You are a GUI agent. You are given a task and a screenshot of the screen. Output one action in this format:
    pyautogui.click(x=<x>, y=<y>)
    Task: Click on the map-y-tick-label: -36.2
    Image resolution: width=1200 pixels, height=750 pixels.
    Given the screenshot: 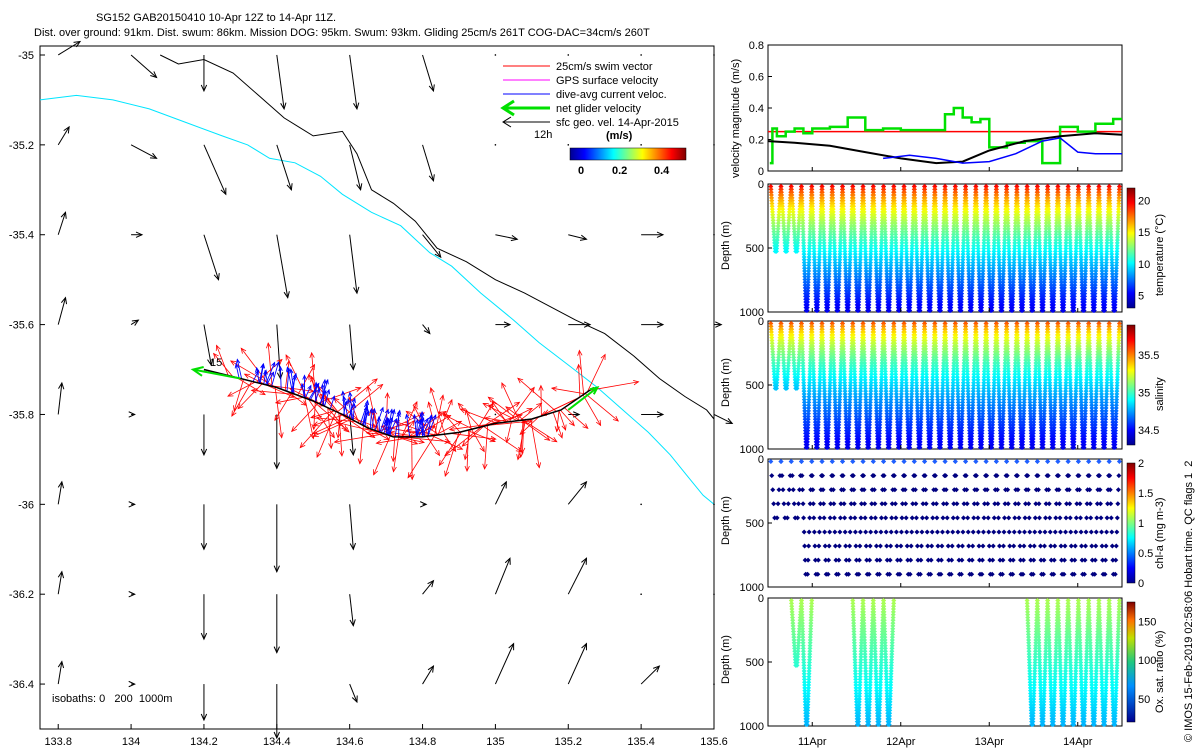 What is the action you would take?
    pyautogui.click(x=21, y=595)
    